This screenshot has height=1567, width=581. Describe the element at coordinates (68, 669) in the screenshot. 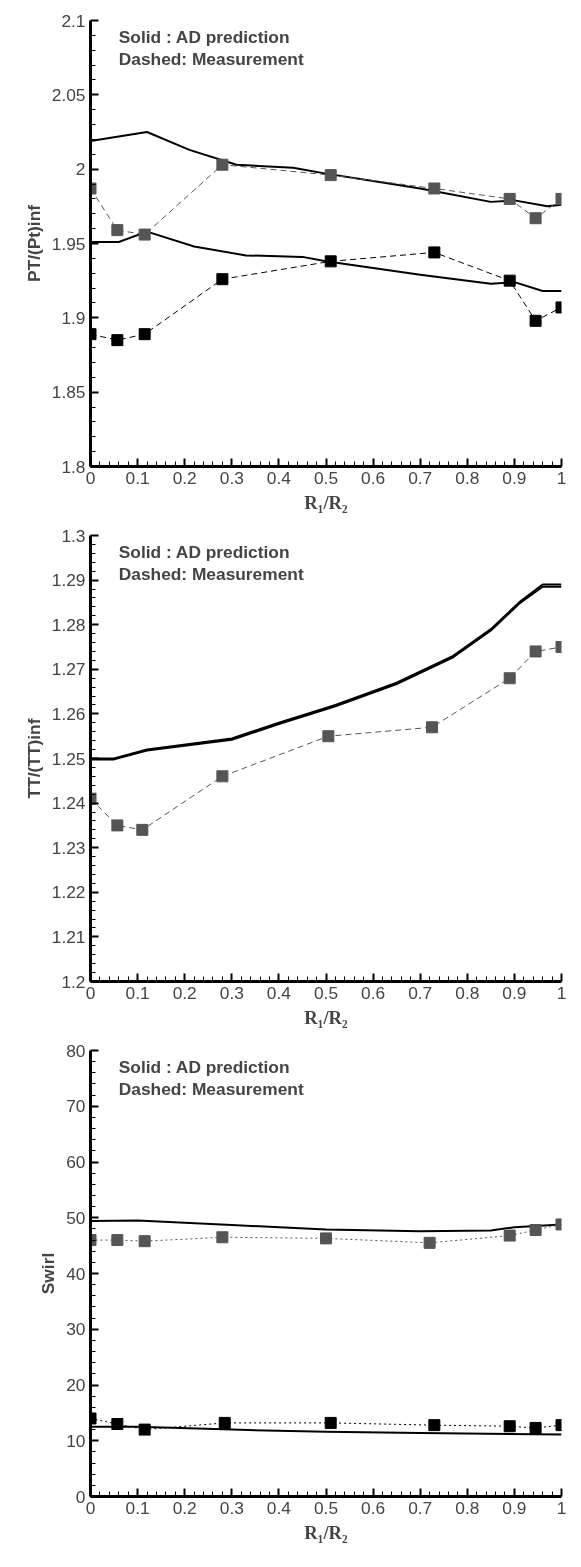

I see `y-tick-label: 1.27` at that location.